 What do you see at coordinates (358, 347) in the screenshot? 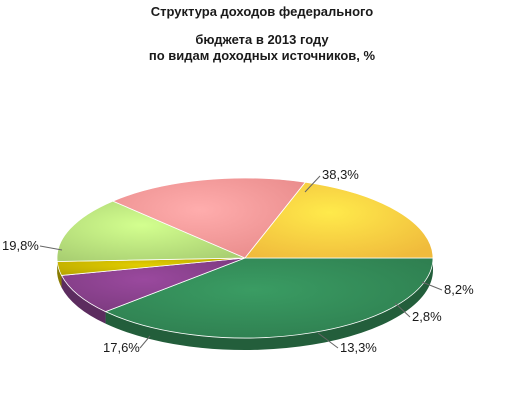
I see `pie-slice-label: 13,3%` at bounding box center [358, 347].